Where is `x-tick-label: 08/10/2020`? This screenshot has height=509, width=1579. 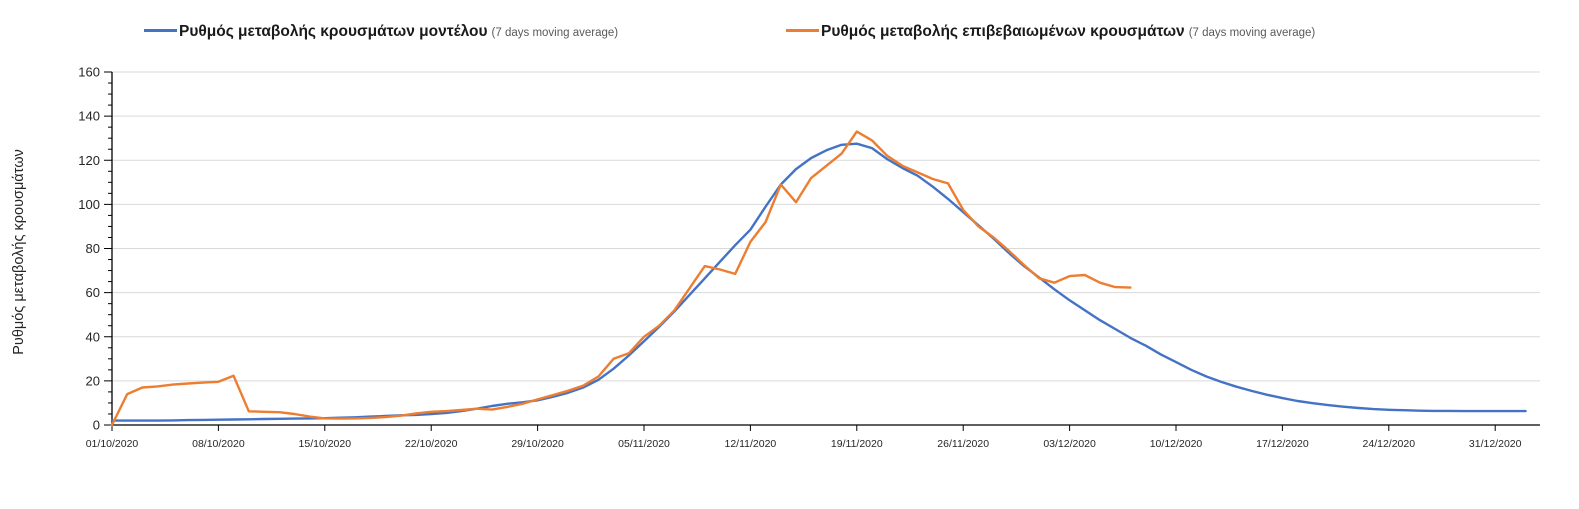 x-tick-label: 08/10/2020 is located at coordinates (218, 444).